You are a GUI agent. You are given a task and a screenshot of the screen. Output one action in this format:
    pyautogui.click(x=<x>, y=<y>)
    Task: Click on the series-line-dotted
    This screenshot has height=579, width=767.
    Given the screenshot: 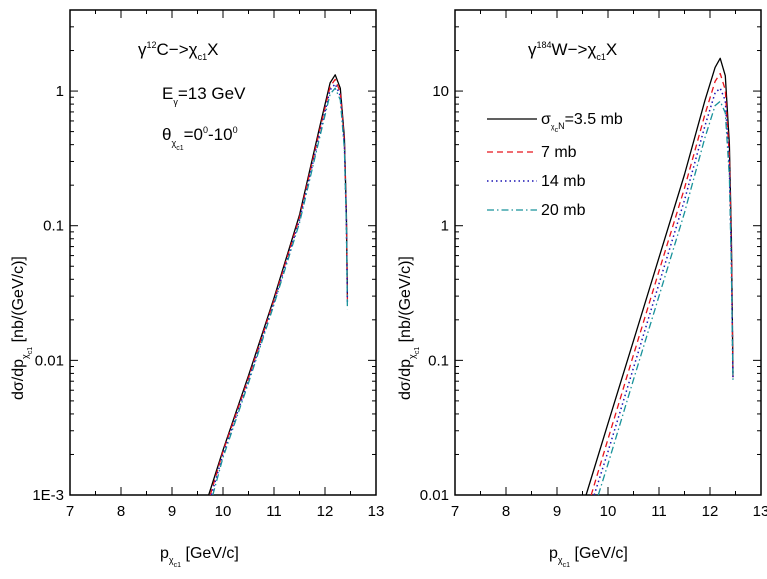 What is the action you would take?
    pyautogui.click(x=663, y=291)
    